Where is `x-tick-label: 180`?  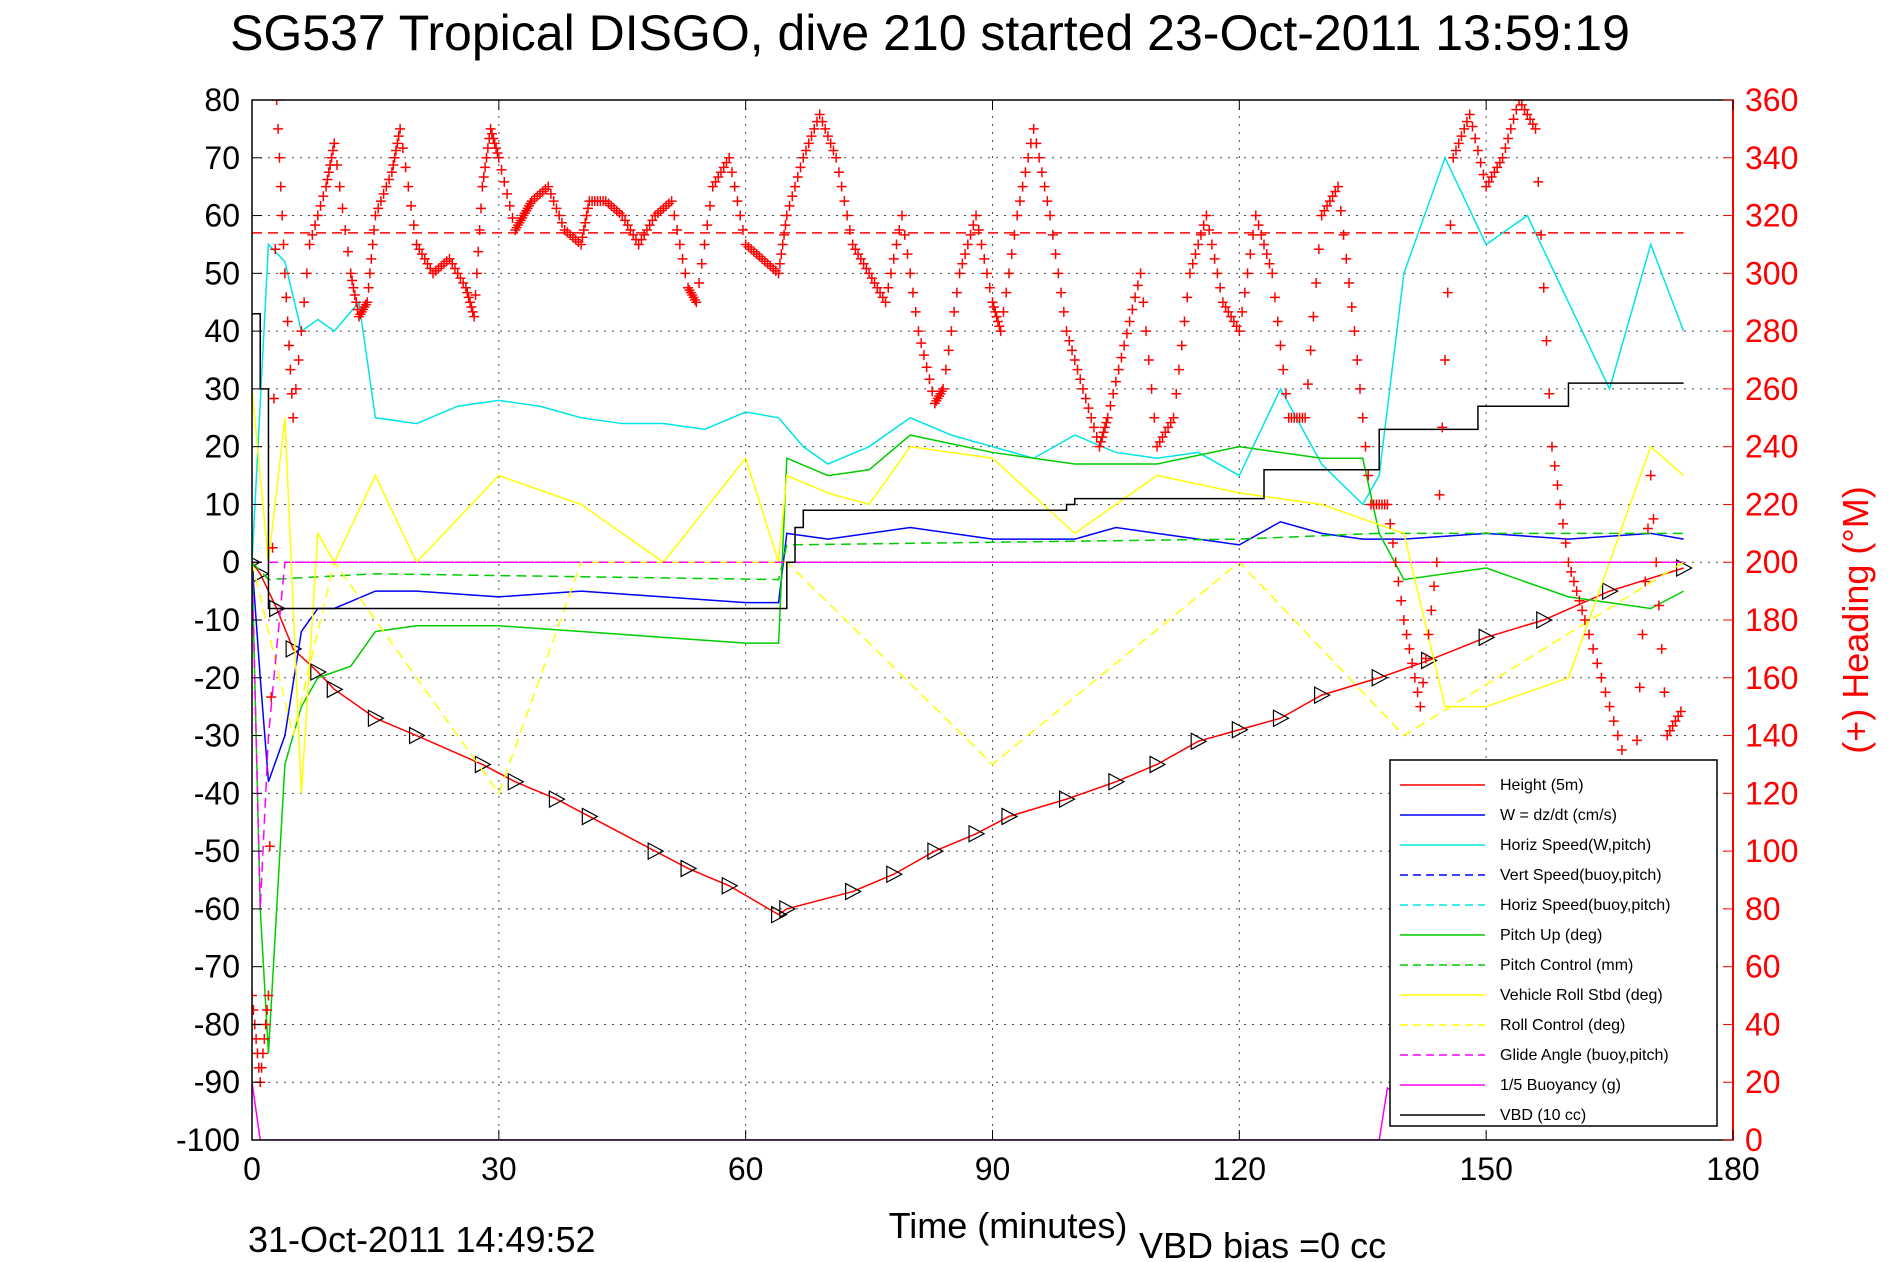
x-tick-label: 180 is located at coordinates (1732, 1169).